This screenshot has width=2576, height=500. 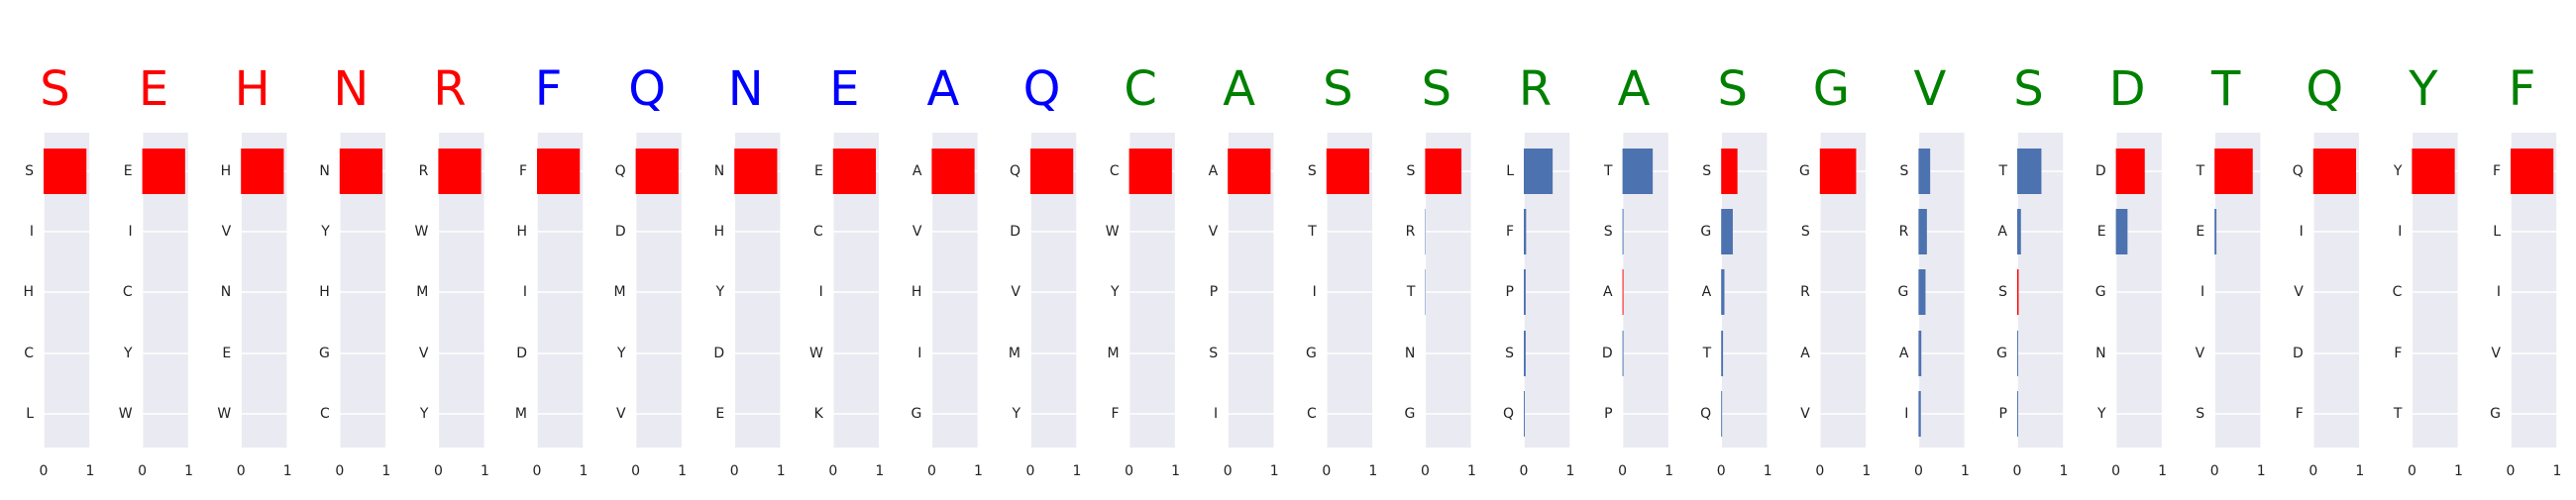 I want to click on residue-letter: E, so click(x=153, y=89).